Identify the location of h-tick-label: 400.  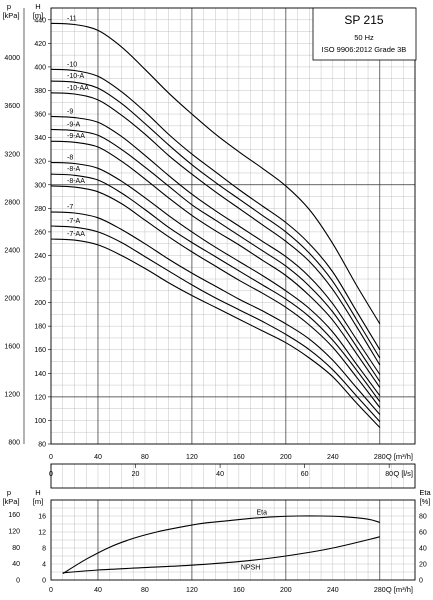
(40, 67).